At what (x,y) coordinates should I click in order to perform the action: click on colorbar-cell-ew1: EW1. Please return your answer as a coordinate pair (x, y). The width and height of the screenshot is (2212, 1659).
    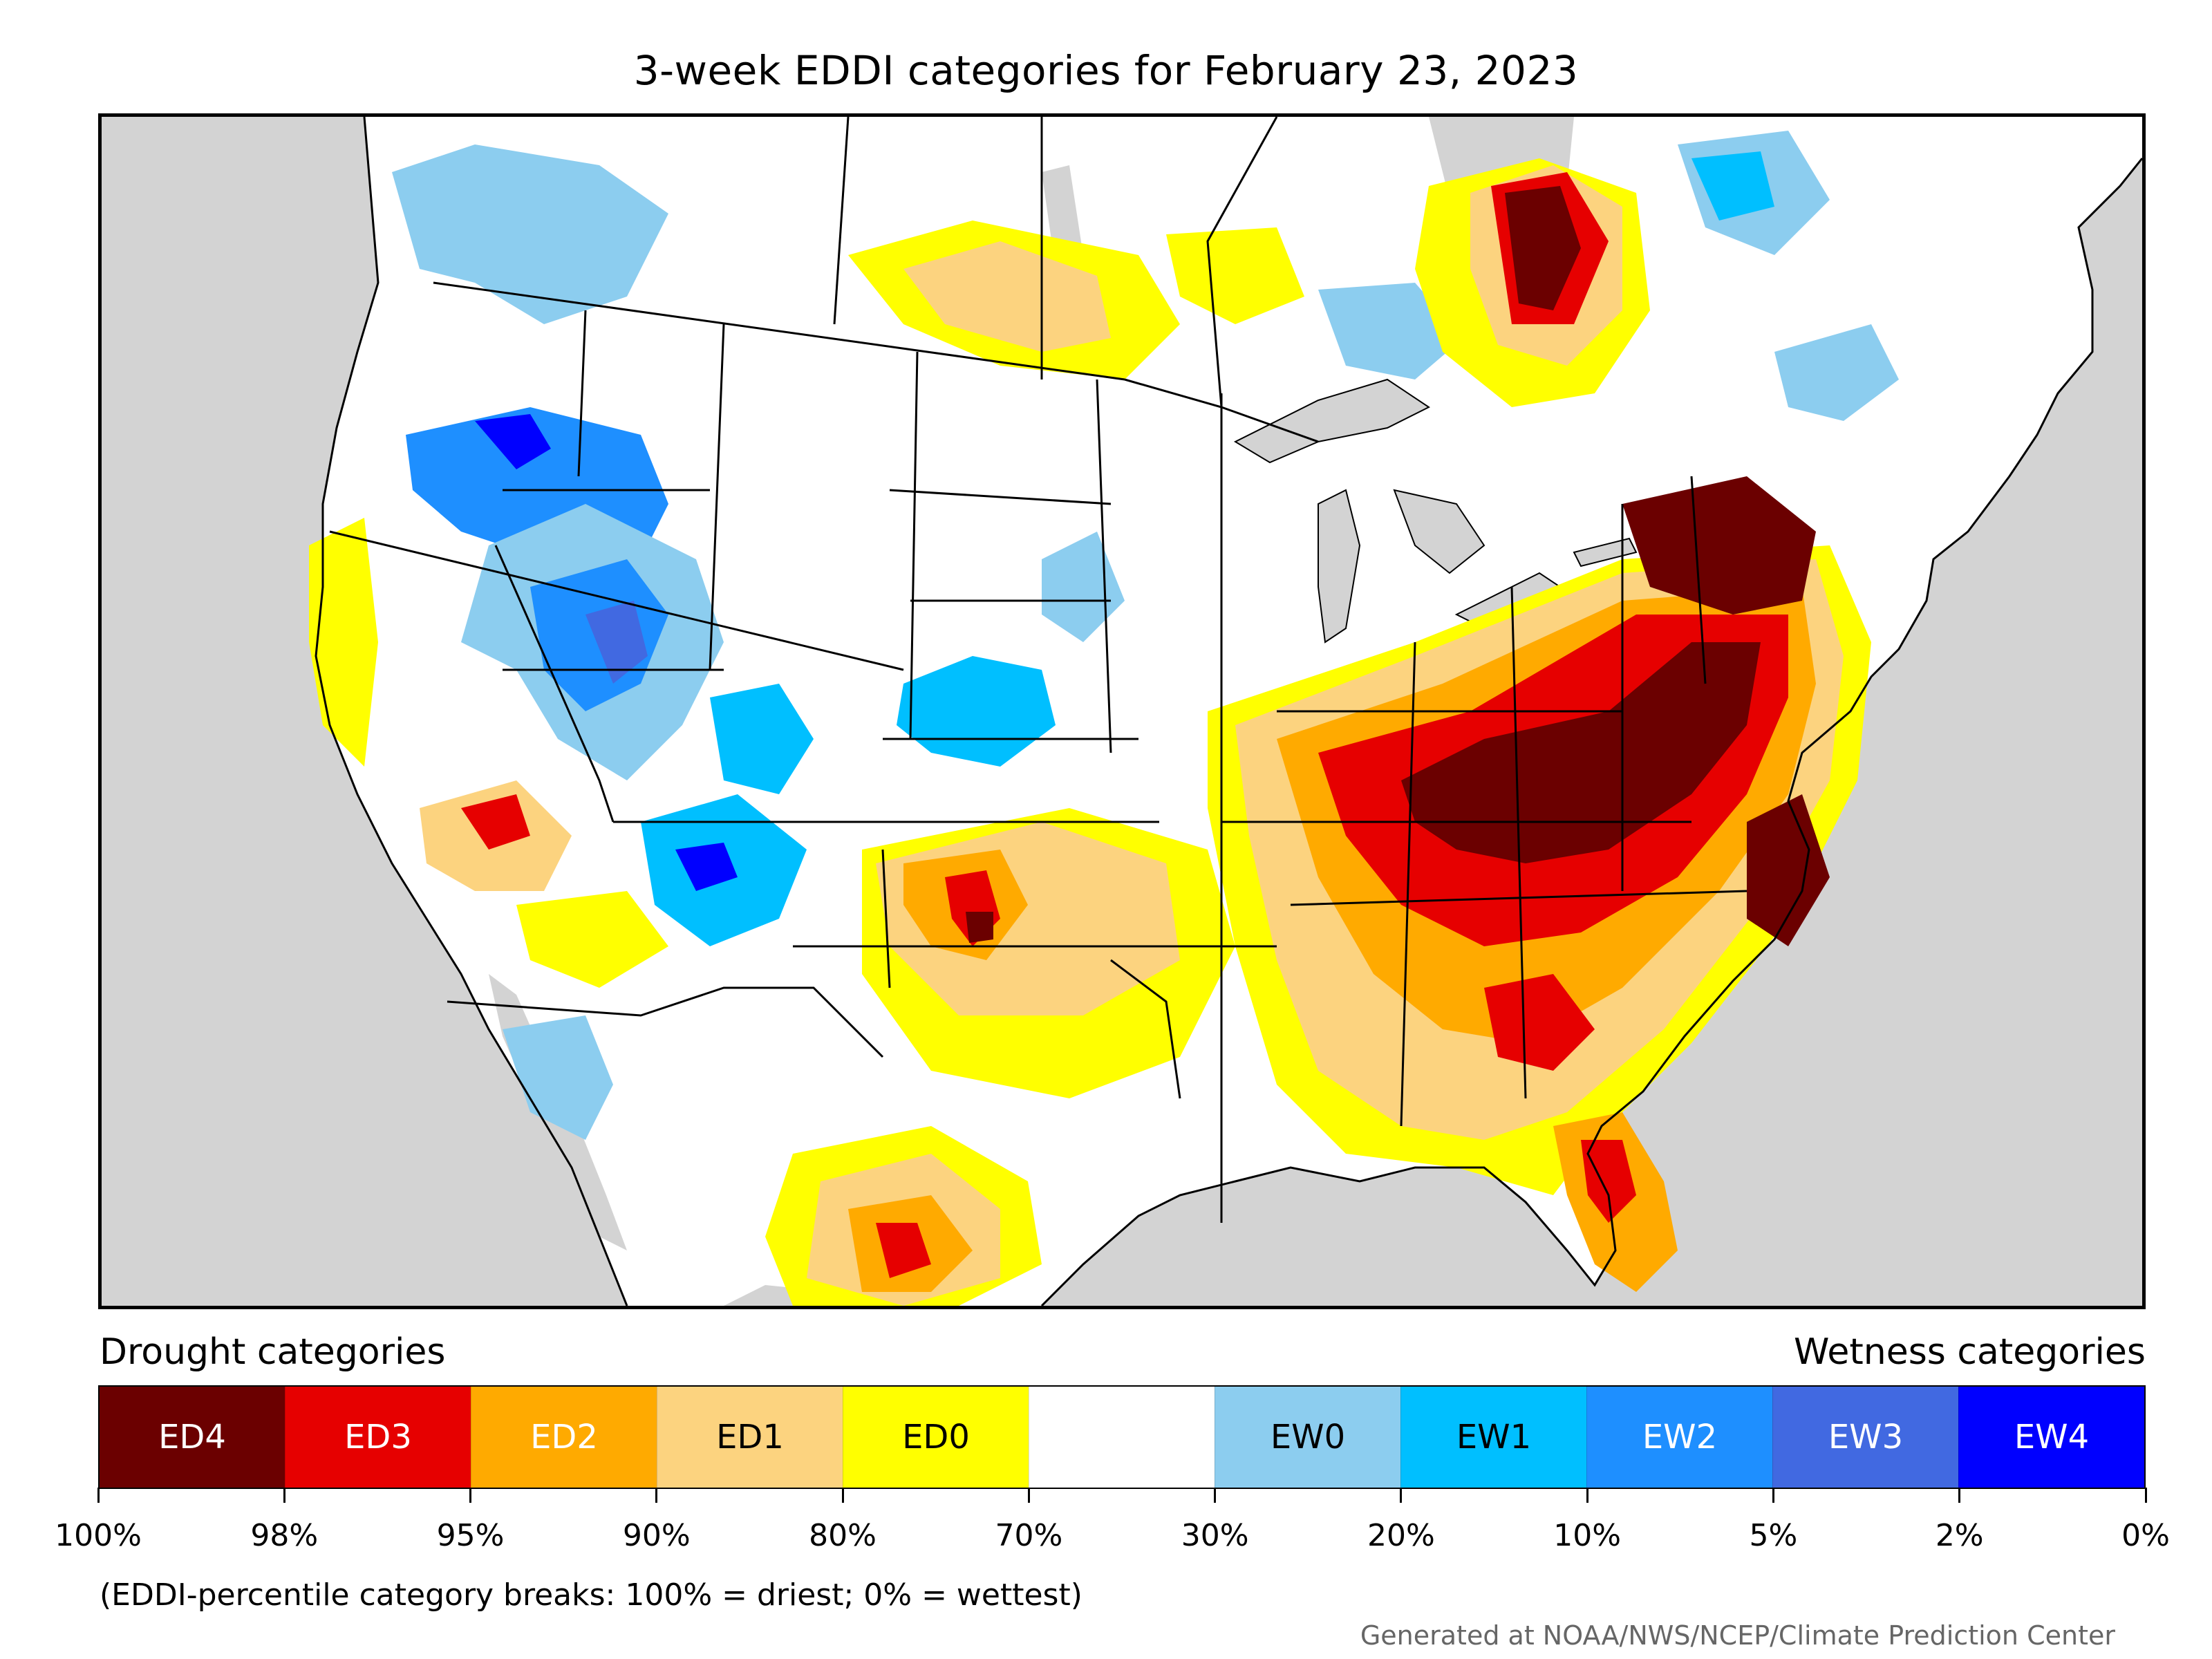
    Looking at the image, I should click on (1493, 1437).